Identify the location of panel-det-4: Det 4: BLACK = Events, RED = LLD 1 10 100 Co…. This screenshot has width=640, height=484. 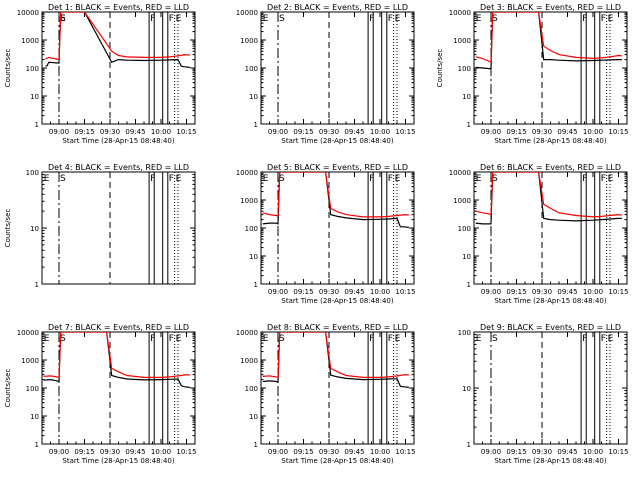
(100, 226).